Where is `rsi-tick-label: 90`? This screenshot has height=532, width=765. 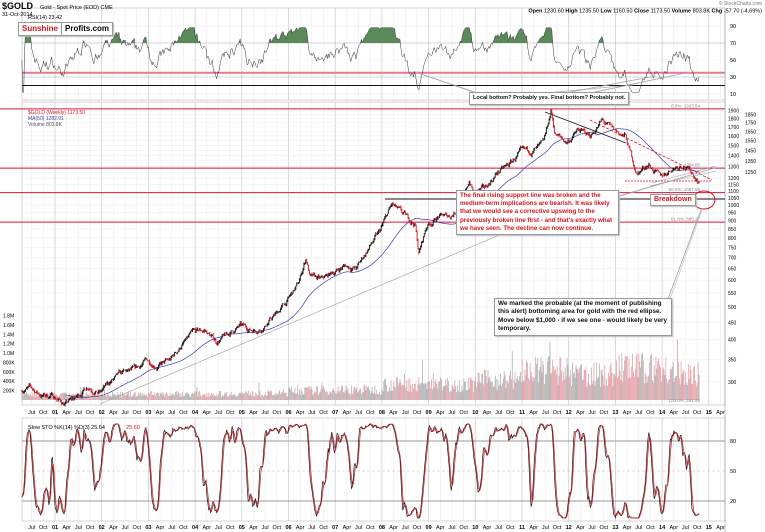
rsi-tick-label: 90 is located at coordinates (733, 27).